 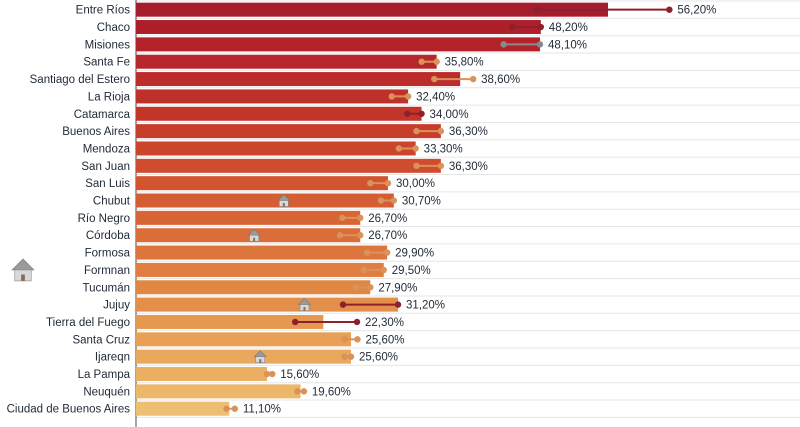 I want to click on category-label: Formnan, so click(x=107, y=271).